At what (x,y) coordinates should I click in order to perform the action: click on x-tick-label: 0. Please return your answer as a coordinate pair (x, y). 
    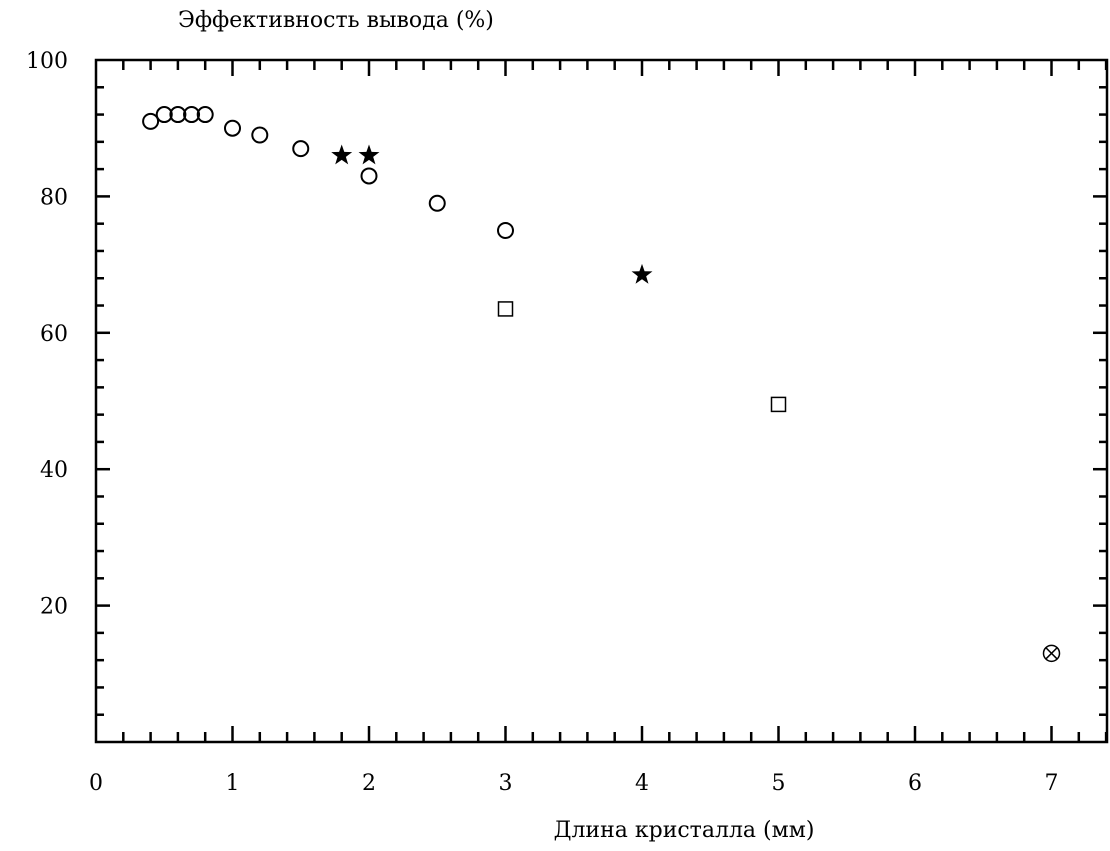
    Looking at the image, I should click on (96, 783).